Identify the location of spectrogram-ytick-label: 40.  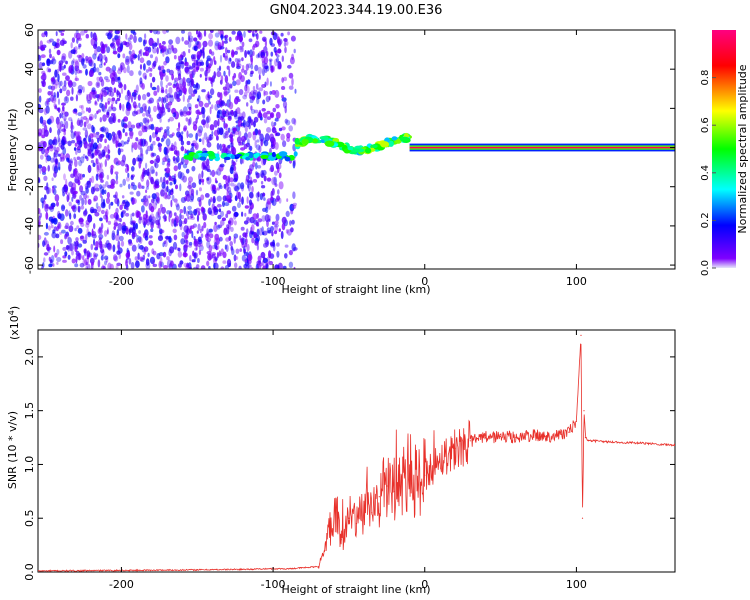
(29, 69).